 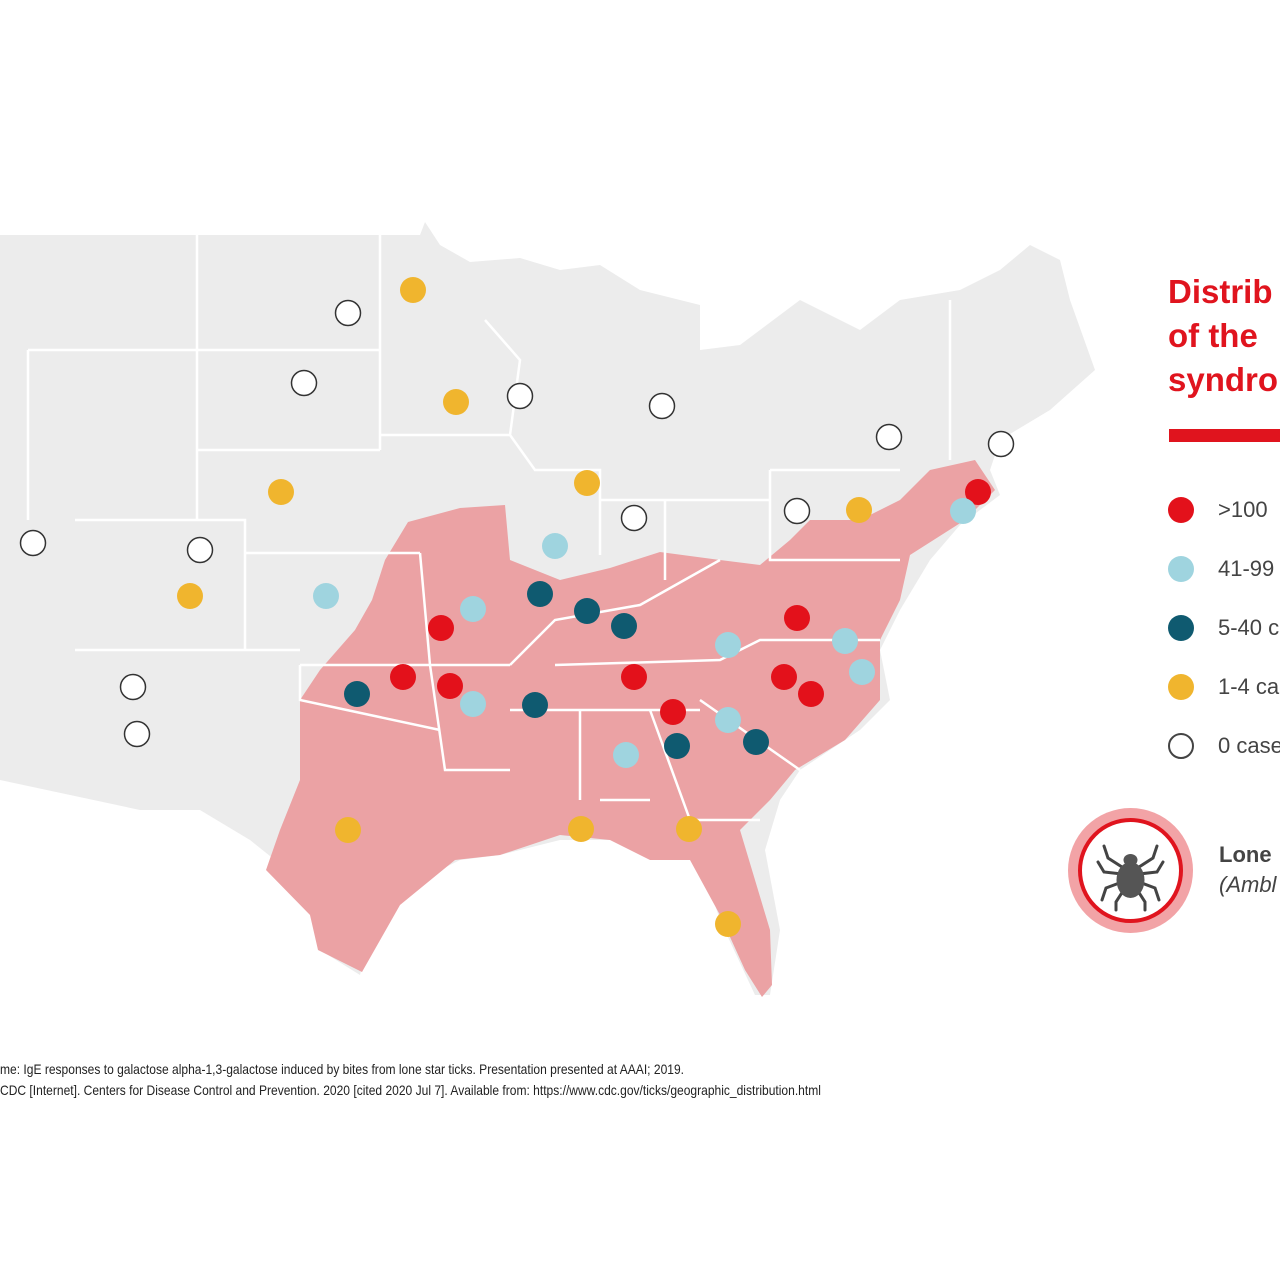 I want to click on legend-title: Distrib of the syndro, so click(x=1223, y=336).